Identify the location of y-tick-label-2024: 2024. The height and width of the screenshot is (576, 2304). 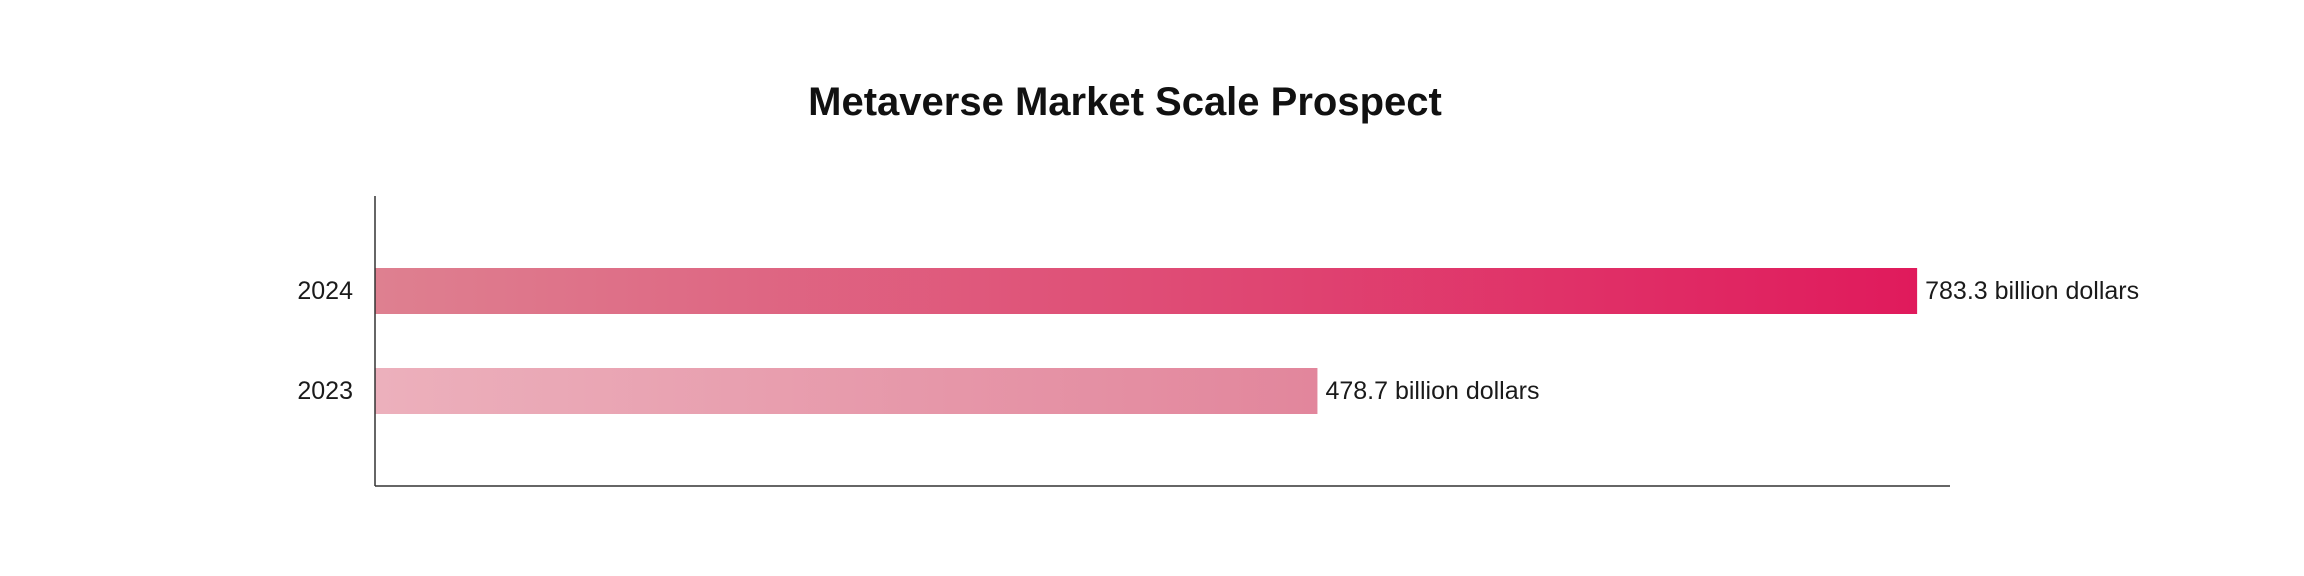
(325, 291).